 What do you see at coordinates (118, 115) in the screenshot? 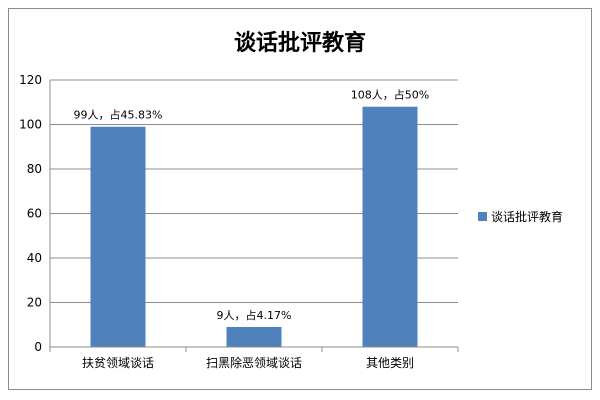
I see `data-label: 99人，占45.83%` at bounding box center [118, 115].